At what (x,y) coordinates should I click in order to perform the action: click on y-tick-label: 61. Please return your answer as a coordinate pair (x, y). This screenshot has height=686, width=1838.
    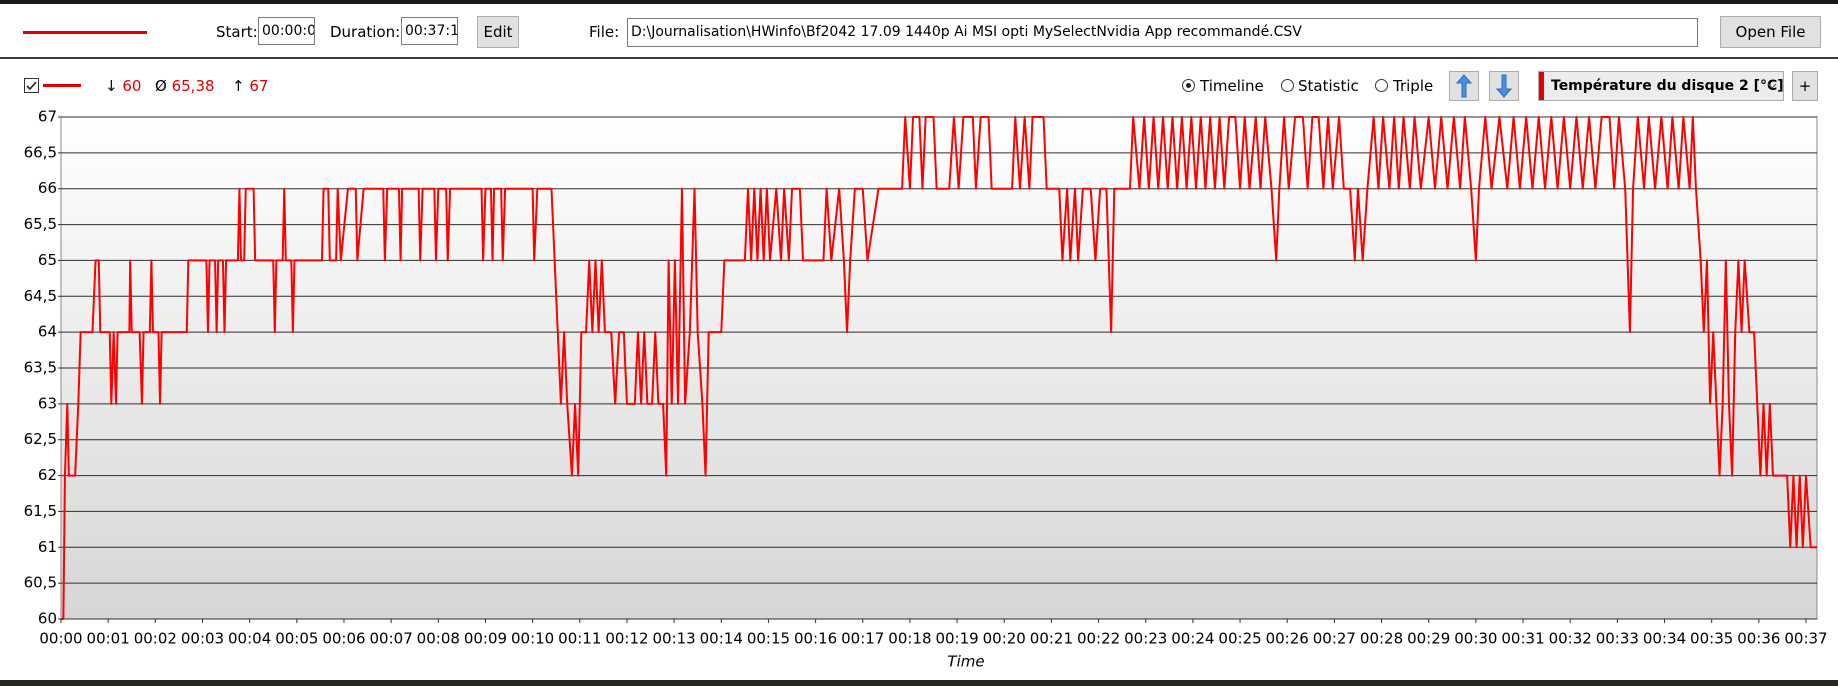
    Looking at the image, I should click on (47, 547).